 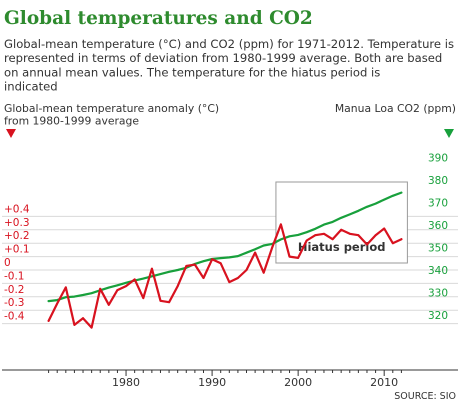 I want to click on right-tick-label: 320, so click(x=438, y=316).